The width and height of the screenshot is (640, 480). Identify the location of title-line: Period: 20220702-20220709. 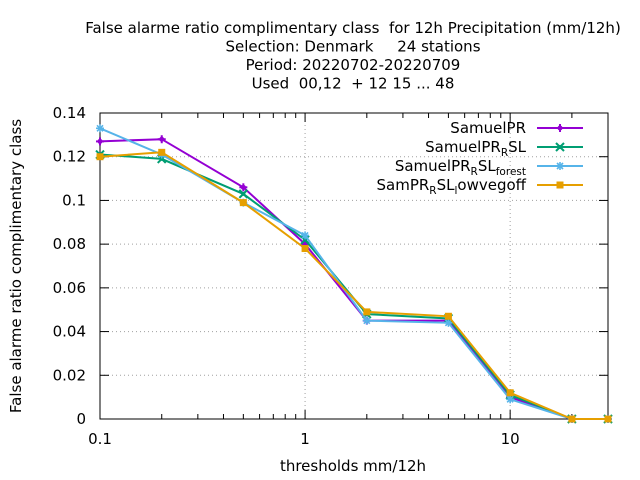
(353, 65).